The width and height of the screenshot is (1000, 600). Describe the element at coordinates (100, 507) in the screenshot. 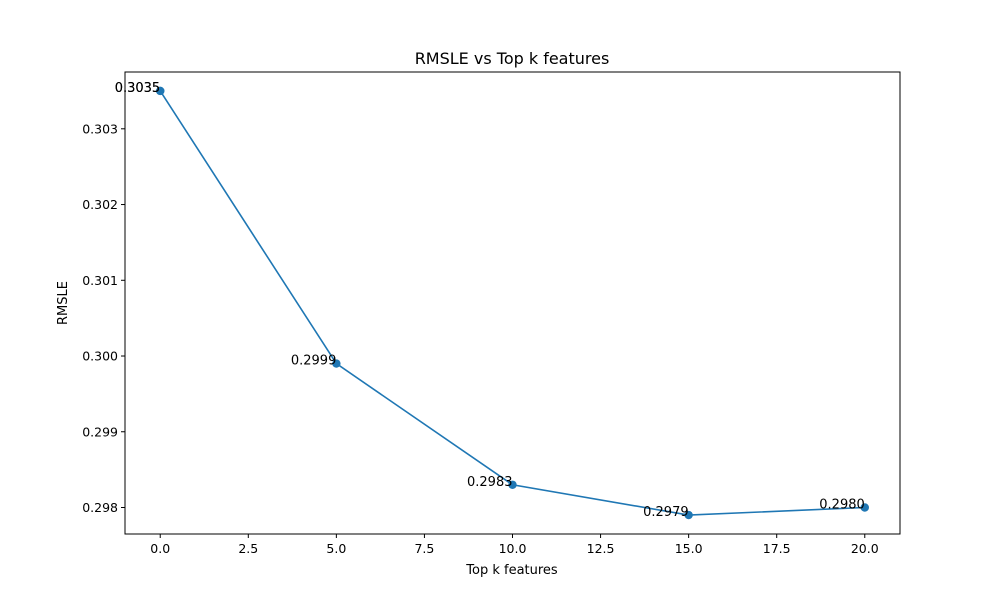

I see `y-tick-label: 0.298` at that location.